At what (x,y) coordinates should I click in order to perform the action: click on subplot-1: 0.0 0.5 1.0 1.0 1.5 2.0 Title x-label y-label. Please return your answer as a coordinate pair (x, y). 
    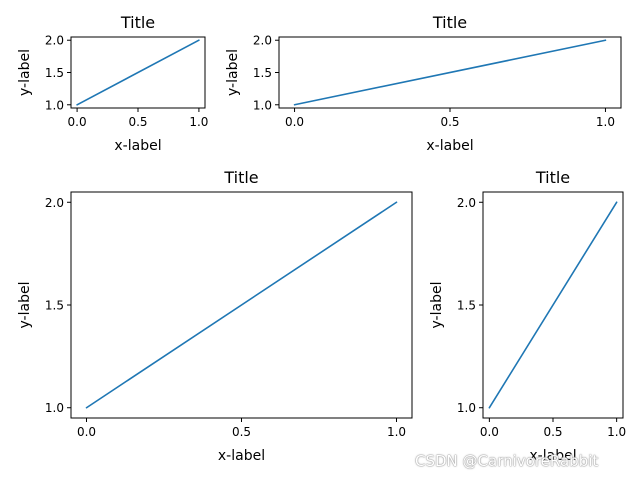
    Looking at the image, I should click on (112, 83).